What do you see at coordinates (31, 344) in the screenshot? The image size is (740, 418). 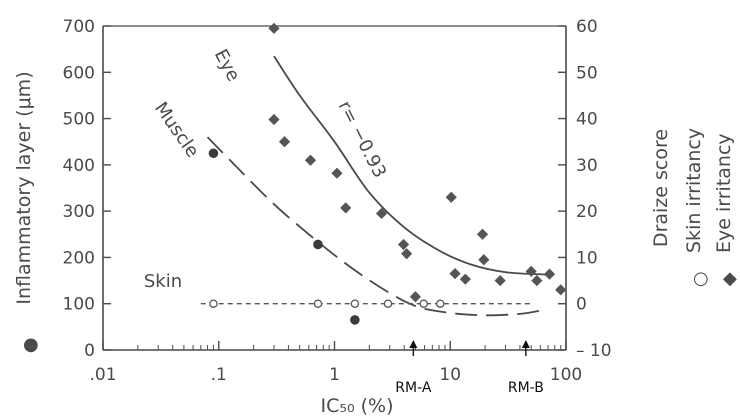 I see `legend-symbol: ●` at bounding box center [31, 344].